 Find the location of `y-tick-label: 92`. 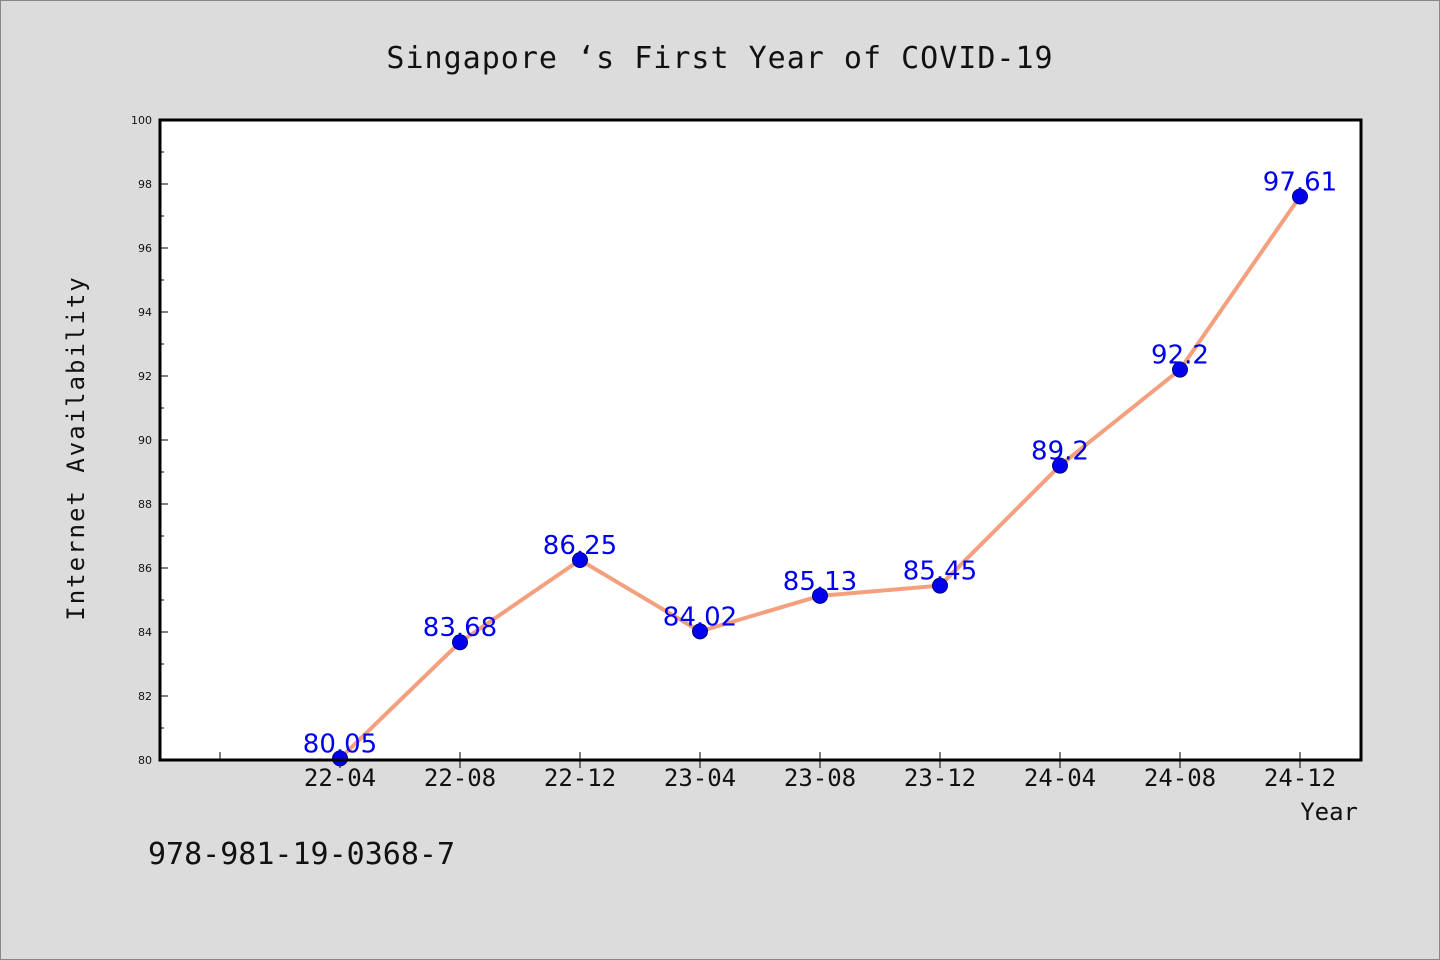

y-tick-label: 92 is located at coordinates (145, 376).